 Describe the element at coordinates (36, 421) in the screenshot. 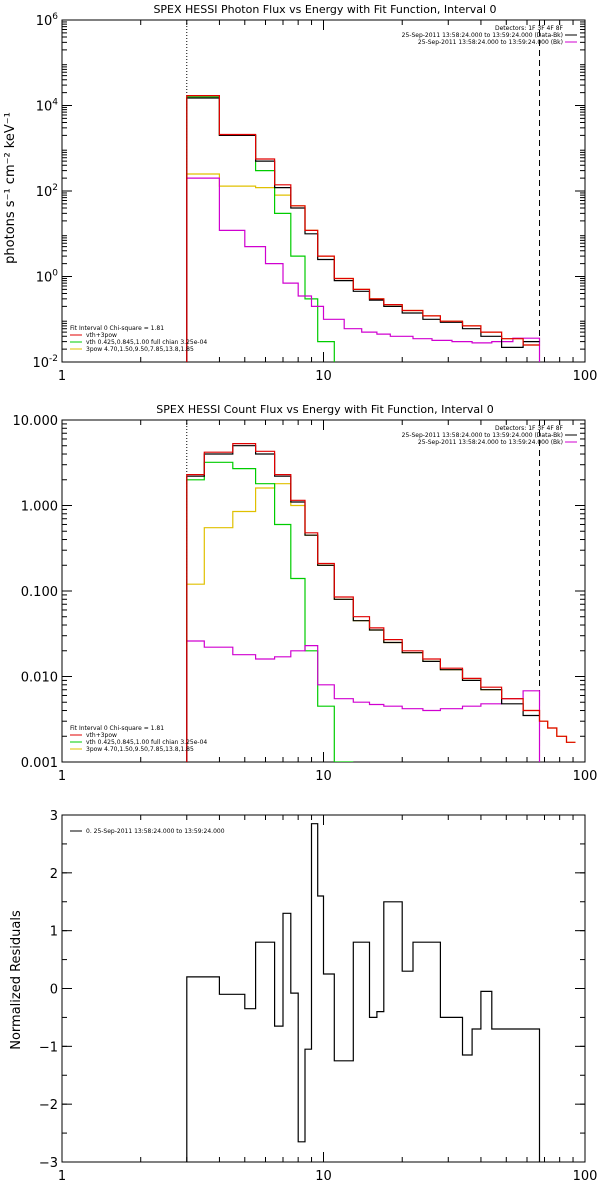

I see `y-tick-label: 10.000` at that location.